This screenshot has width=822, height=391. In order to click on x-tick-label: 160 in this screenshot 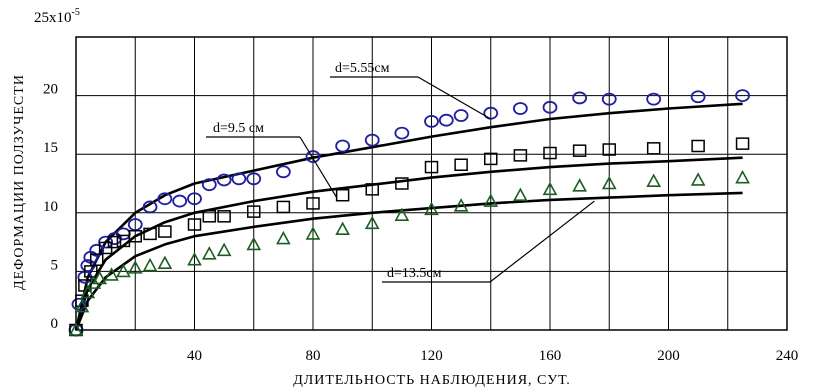, I will do `click(550, 356)`.